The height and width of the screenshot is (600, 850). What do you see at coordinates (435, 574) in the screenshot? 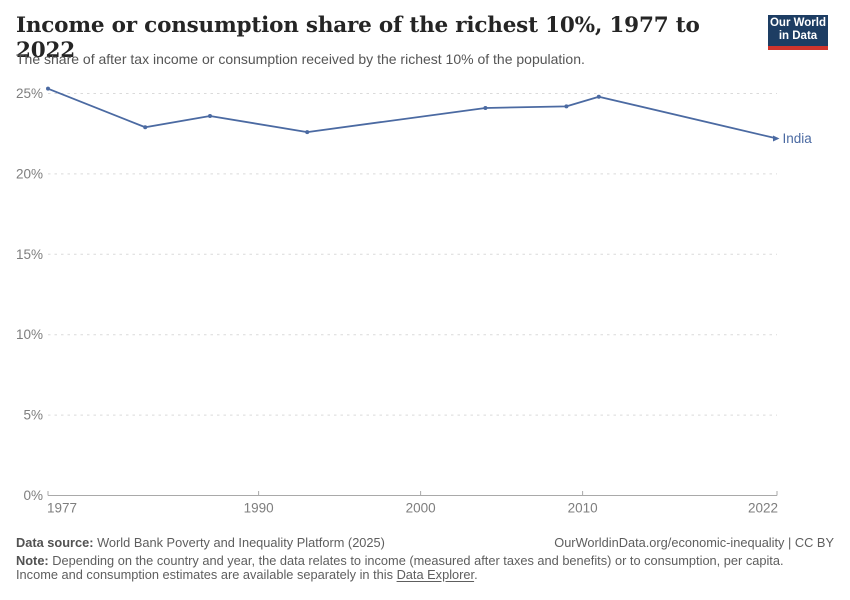
I see `data-explorer-link: Data Explorer` at bounding box center [435, 574].